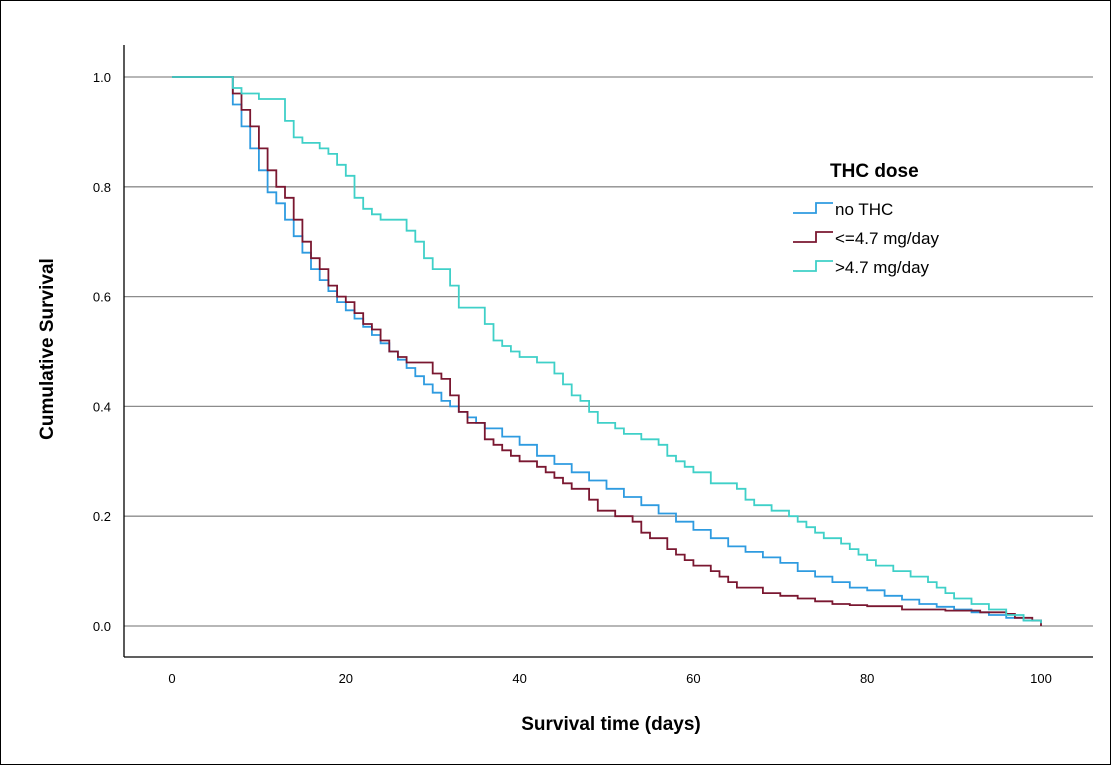  What do you see at coordinates (867, 678) in the screenshot?
I see `x-tick-label: 80` at bounding box center [867, 678].